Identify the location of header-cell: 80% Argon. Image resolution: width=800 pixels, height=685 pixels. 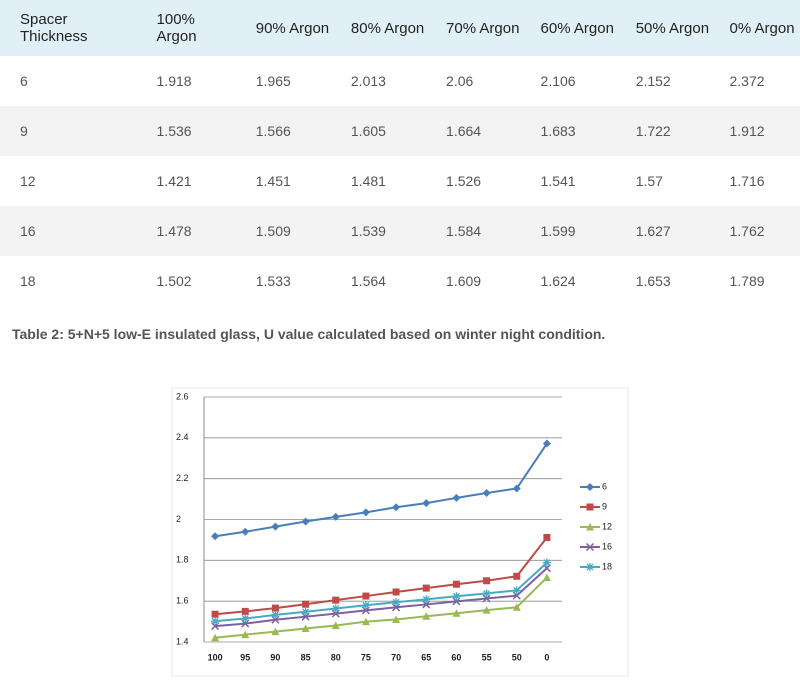
(378, 28).